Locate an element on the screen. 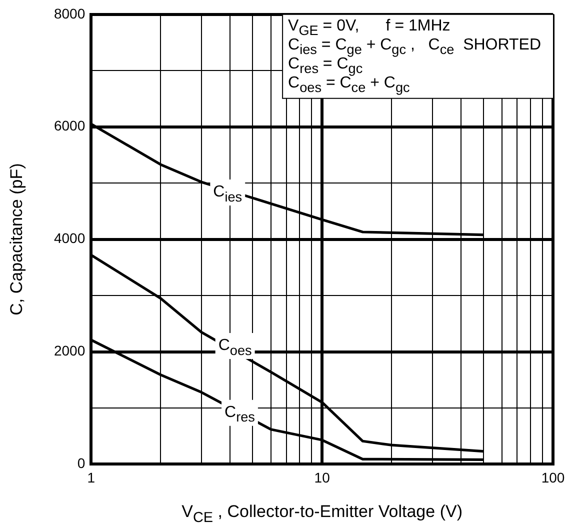 Image resolution: width=571 pixels, height=527 pixels. x-tick-label: 1 is located at coordinates (91, 477).